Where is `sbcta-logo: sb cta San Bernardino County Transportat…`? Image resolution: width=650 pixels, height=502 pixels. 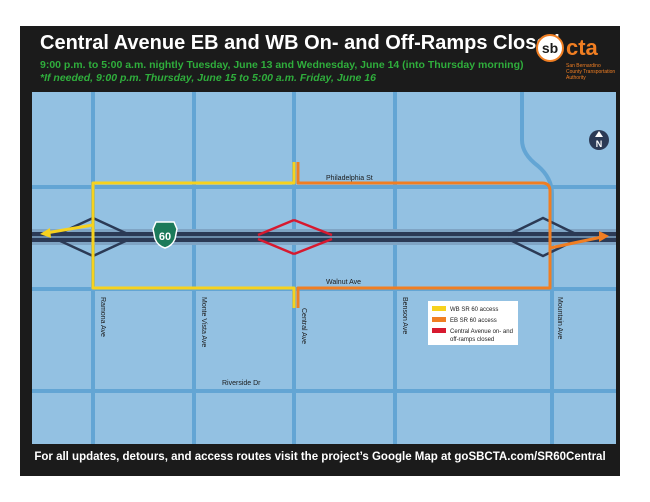 sbcta-logo: sb cta San Bernardino County Transportat… is located at coordinates (576, 62).